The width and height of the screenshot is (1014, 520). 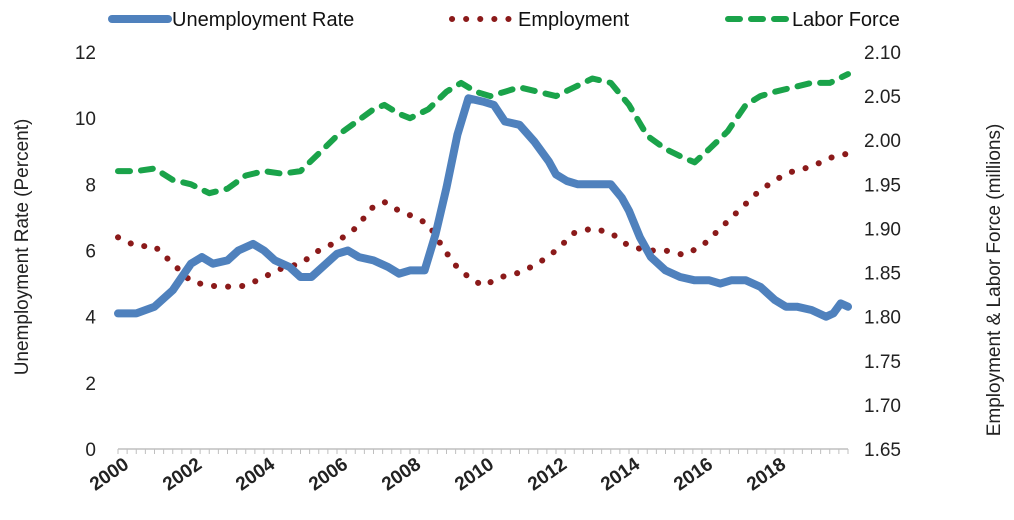 What do you see at coordinates (401, 474) in the screenshot?
I see `x-tick-label: 2008` at bounding box center [401, 474].